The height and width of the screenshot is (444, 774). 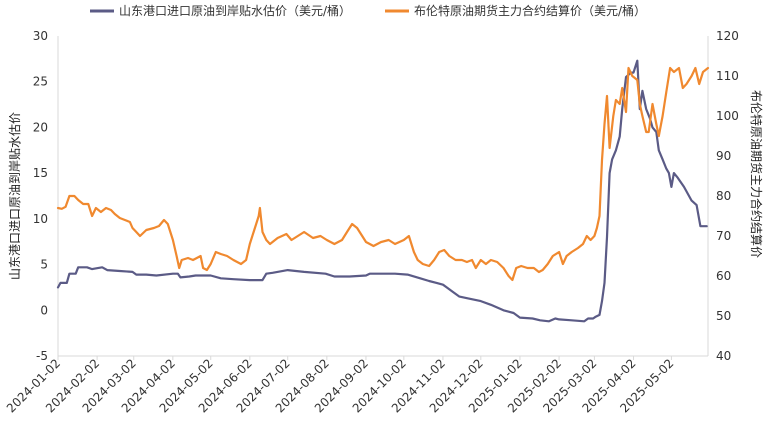 I want to click on right-tick-label: 70, so click(x=723, y=236).